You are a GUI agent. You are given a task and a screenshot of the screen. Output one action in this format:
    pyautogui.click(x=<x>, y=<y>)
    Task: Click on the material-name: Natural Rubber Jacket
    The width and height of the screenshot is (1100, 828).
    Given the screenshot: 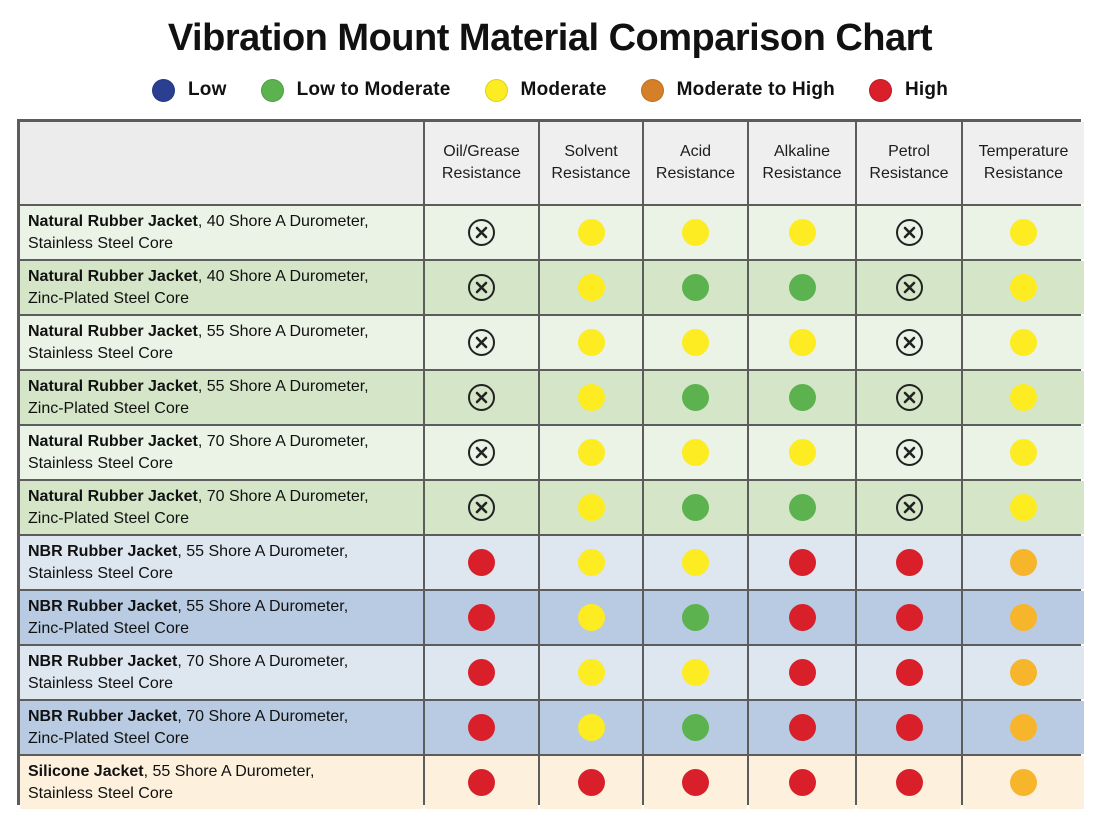 What is the action you would take?
    pyautogui.click(x=113, y=331)
    